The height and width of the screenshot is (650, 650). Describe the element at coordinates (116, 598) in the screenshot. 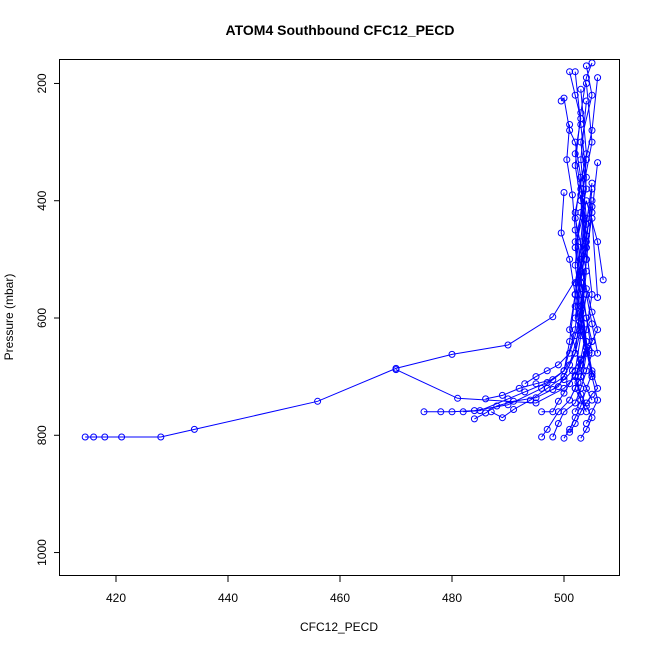

I see `x-tick-label: 420` at that location.